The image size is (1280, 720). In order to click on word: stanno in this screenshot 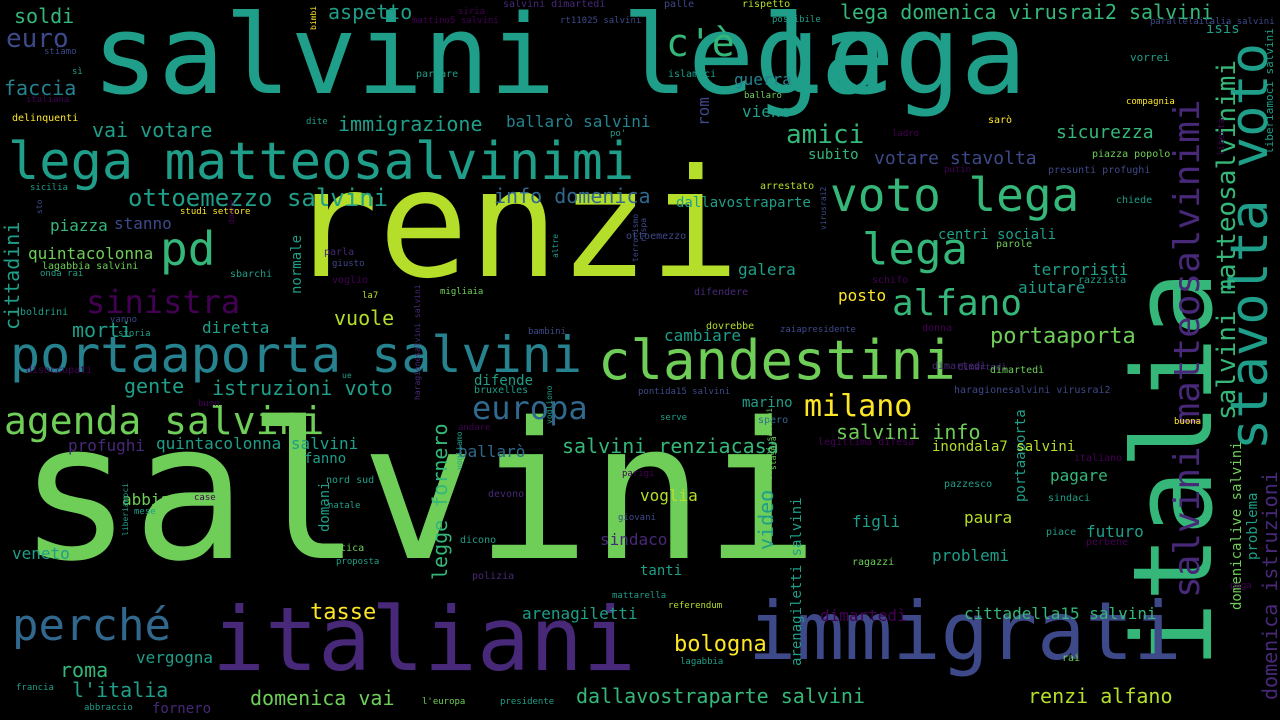, I will do `click(143, 223)`.